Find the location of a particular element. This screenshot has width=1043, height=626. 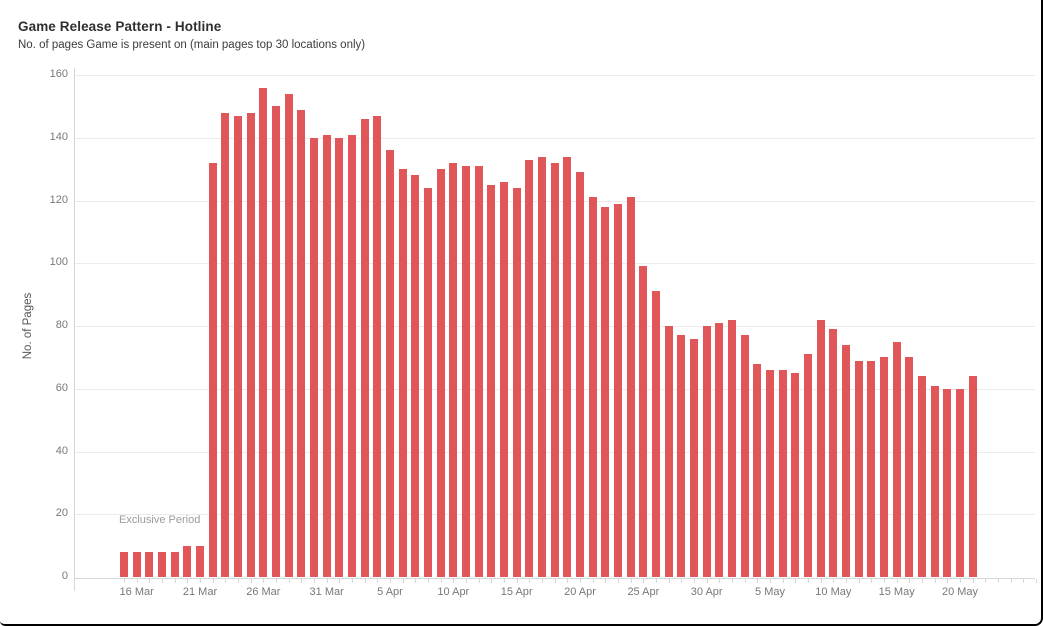

x-tick-label: 16 Mar is located at coordinates (136, 592).